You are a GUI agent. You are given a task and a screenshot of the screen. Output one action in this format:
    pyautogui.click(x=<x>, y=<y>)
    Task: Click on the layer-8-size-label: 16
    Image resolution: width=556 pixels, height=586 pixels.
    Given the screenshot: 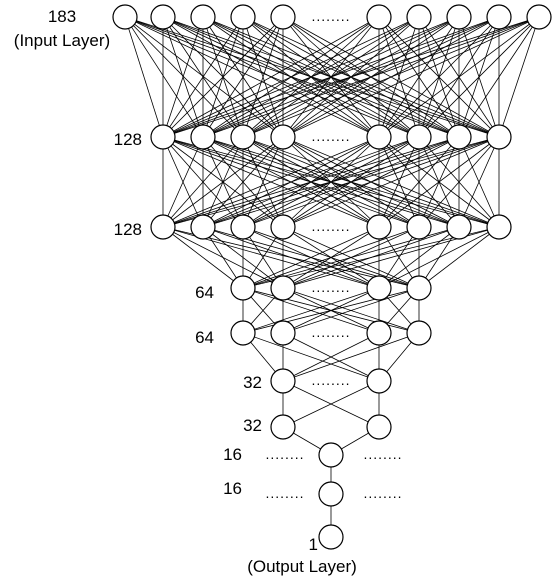 What is the action you would take?
    pyautogui.click(x=232, y=454)
    